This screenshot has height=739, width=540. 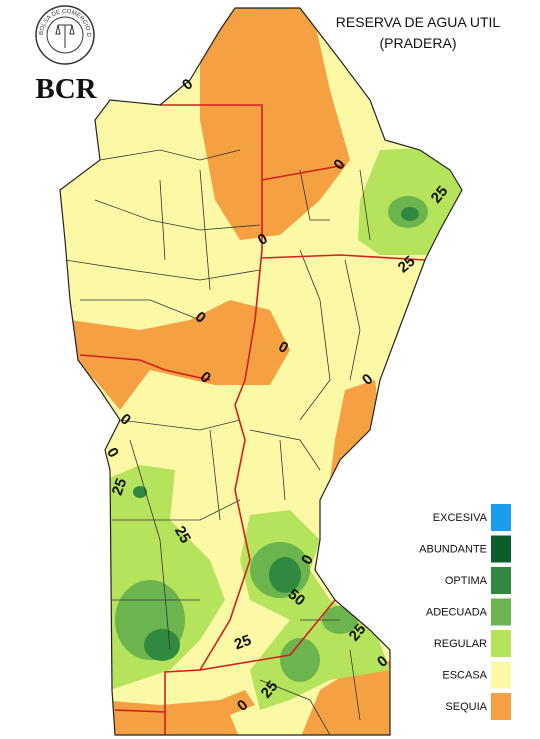 I want to click on legend-label: SEQUIA, so click(x=466, y=707).